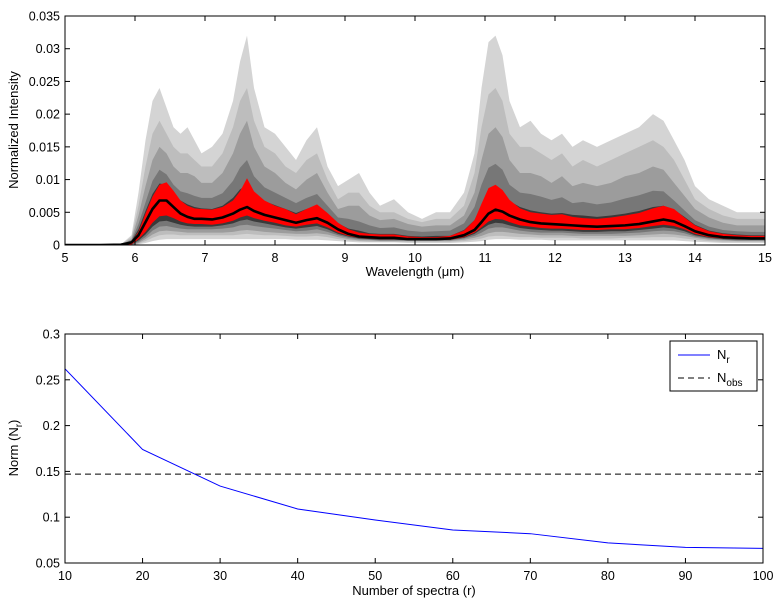 The width and height of the screenshot is (778, 600). Describe the element at coordinates (415, 258) in the screenshot. I see `spectrum-x-tick-label: 10` at that location.